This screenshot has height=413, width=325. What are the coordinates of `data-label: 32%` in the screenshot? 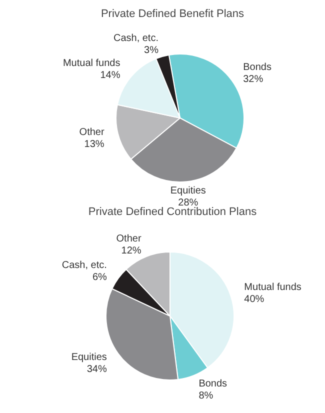 It's located at (253, 80).